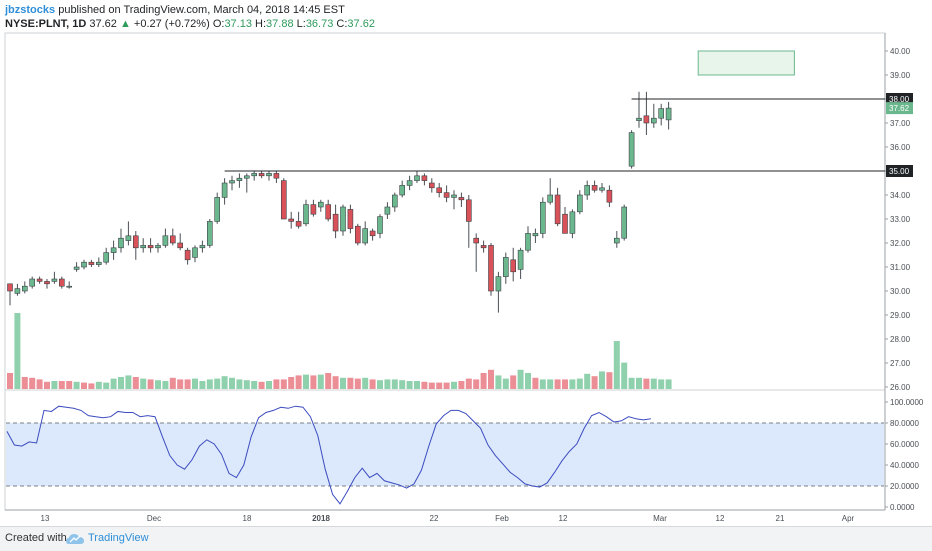  I want to click on tradingview-brand: TradingView, so click(118, 538).